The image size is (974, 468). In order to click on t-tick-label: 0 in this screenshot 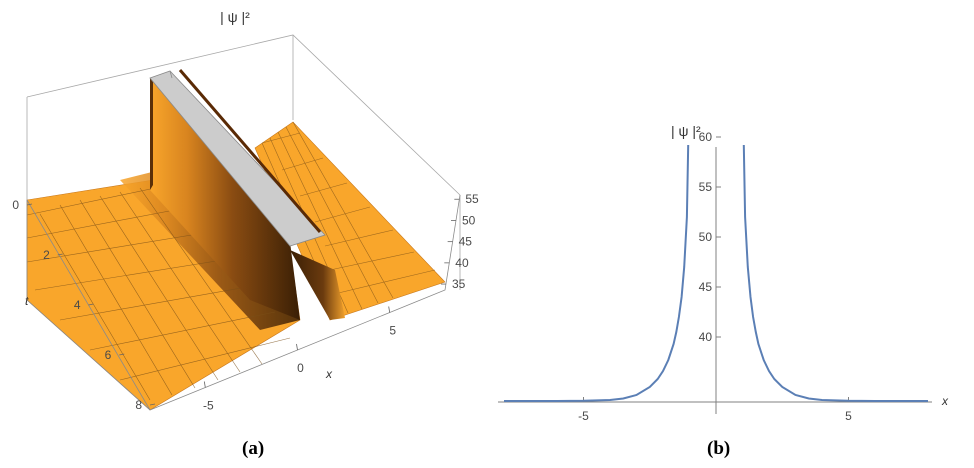, I will do `click(15, 205)`.